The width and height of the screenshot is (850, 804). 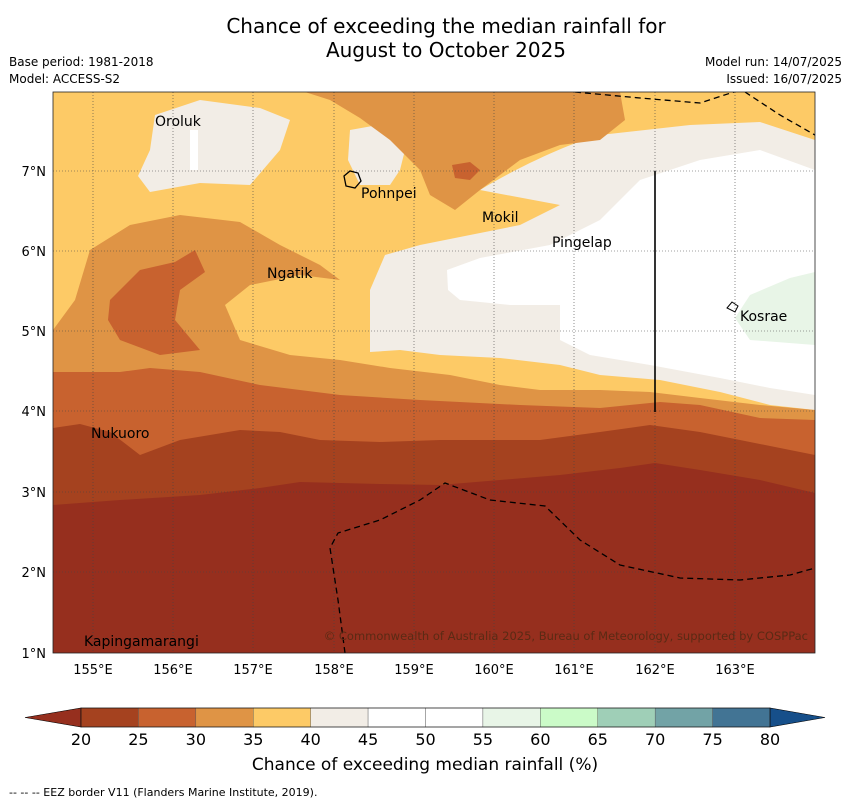 I want to click on colorbar-tick-label: 45, so click(x=368, y=739).